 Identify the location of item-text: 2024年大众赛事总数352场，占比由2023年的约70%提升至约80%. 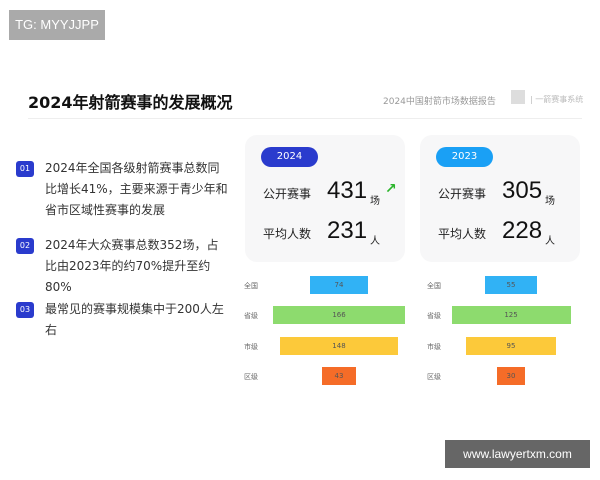
(132, 266).